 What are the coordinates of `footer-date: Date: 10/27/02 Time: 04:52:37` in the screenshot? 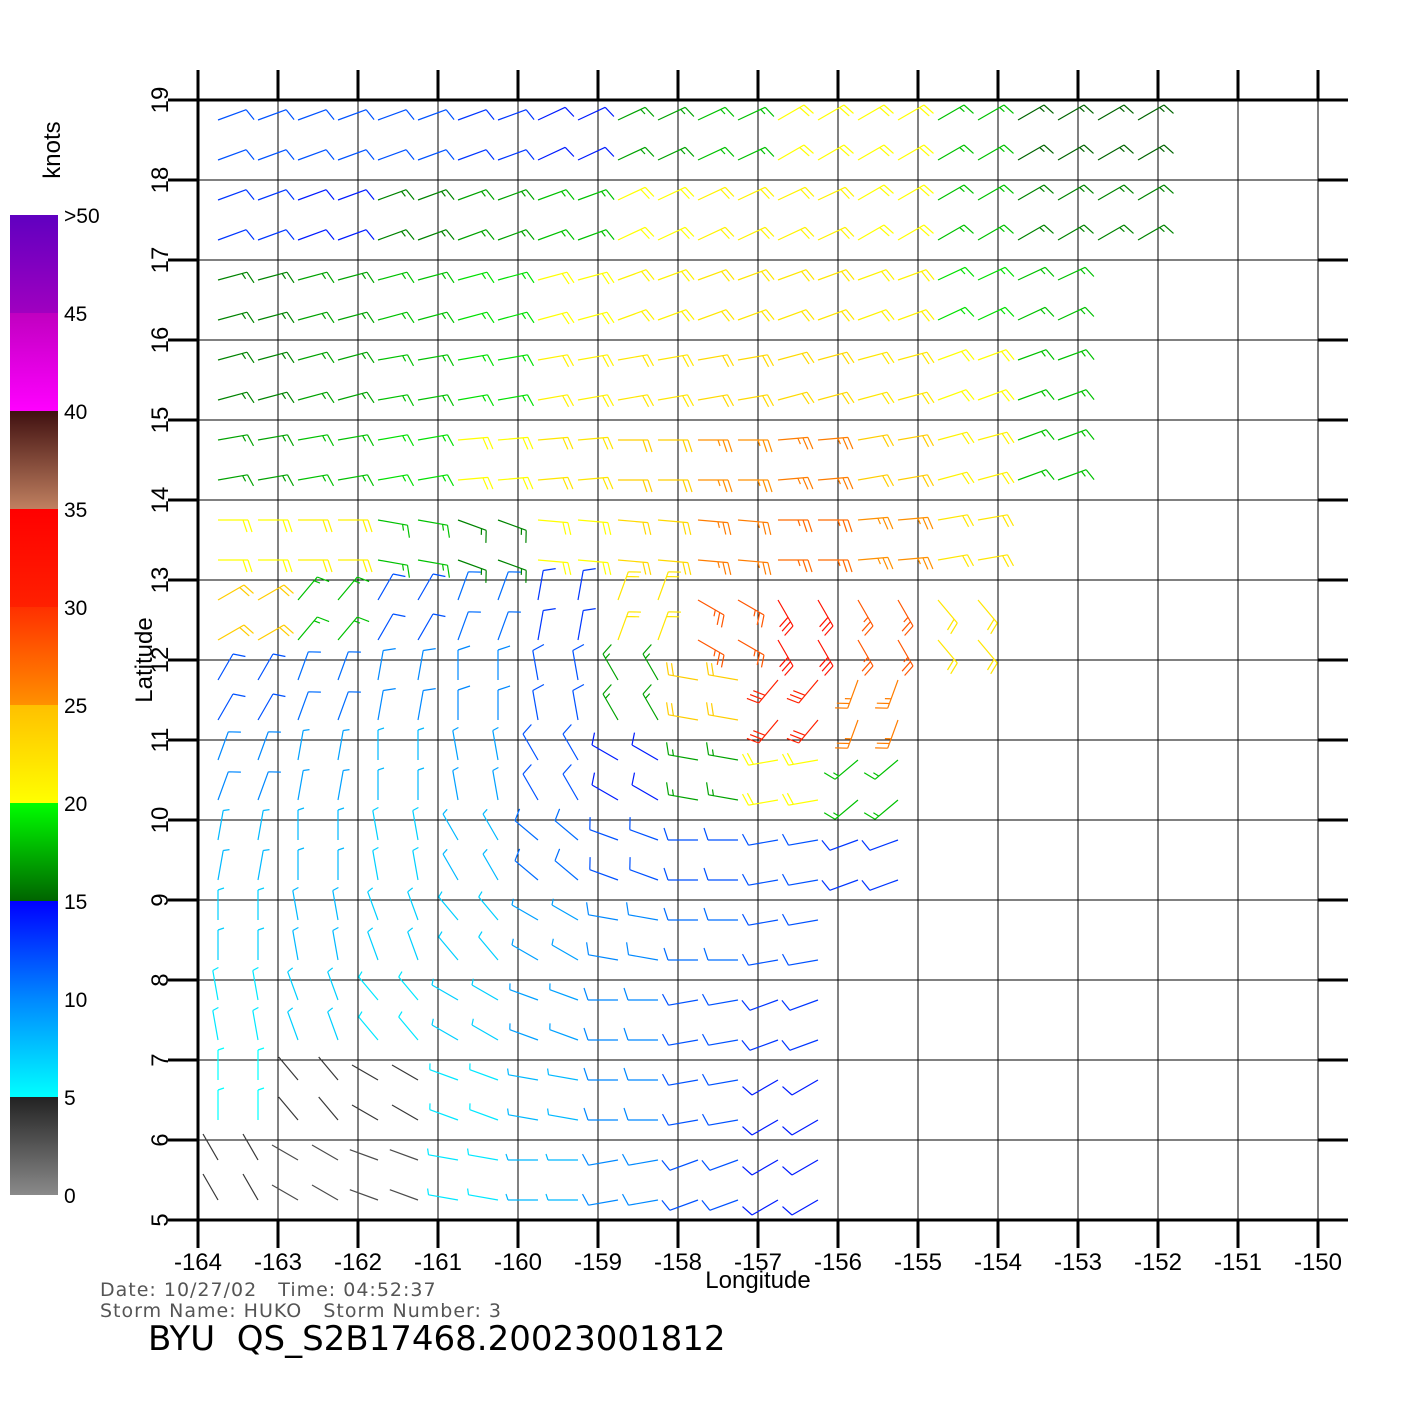 It's located at (268, 1290).